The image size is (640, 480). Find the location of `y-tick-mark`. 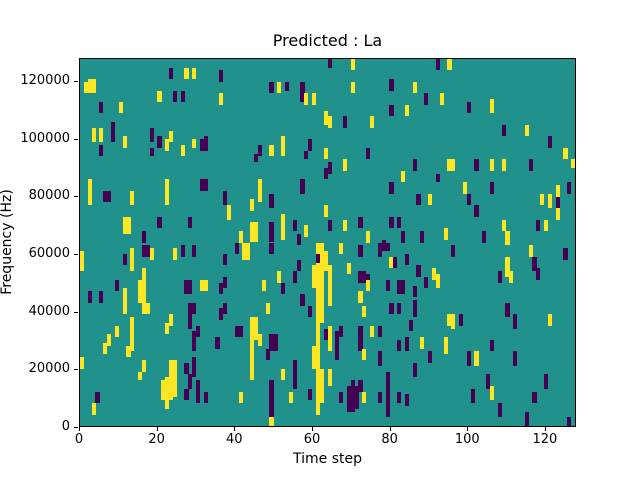

y-tick-mark is located at coordinates (76, 82).